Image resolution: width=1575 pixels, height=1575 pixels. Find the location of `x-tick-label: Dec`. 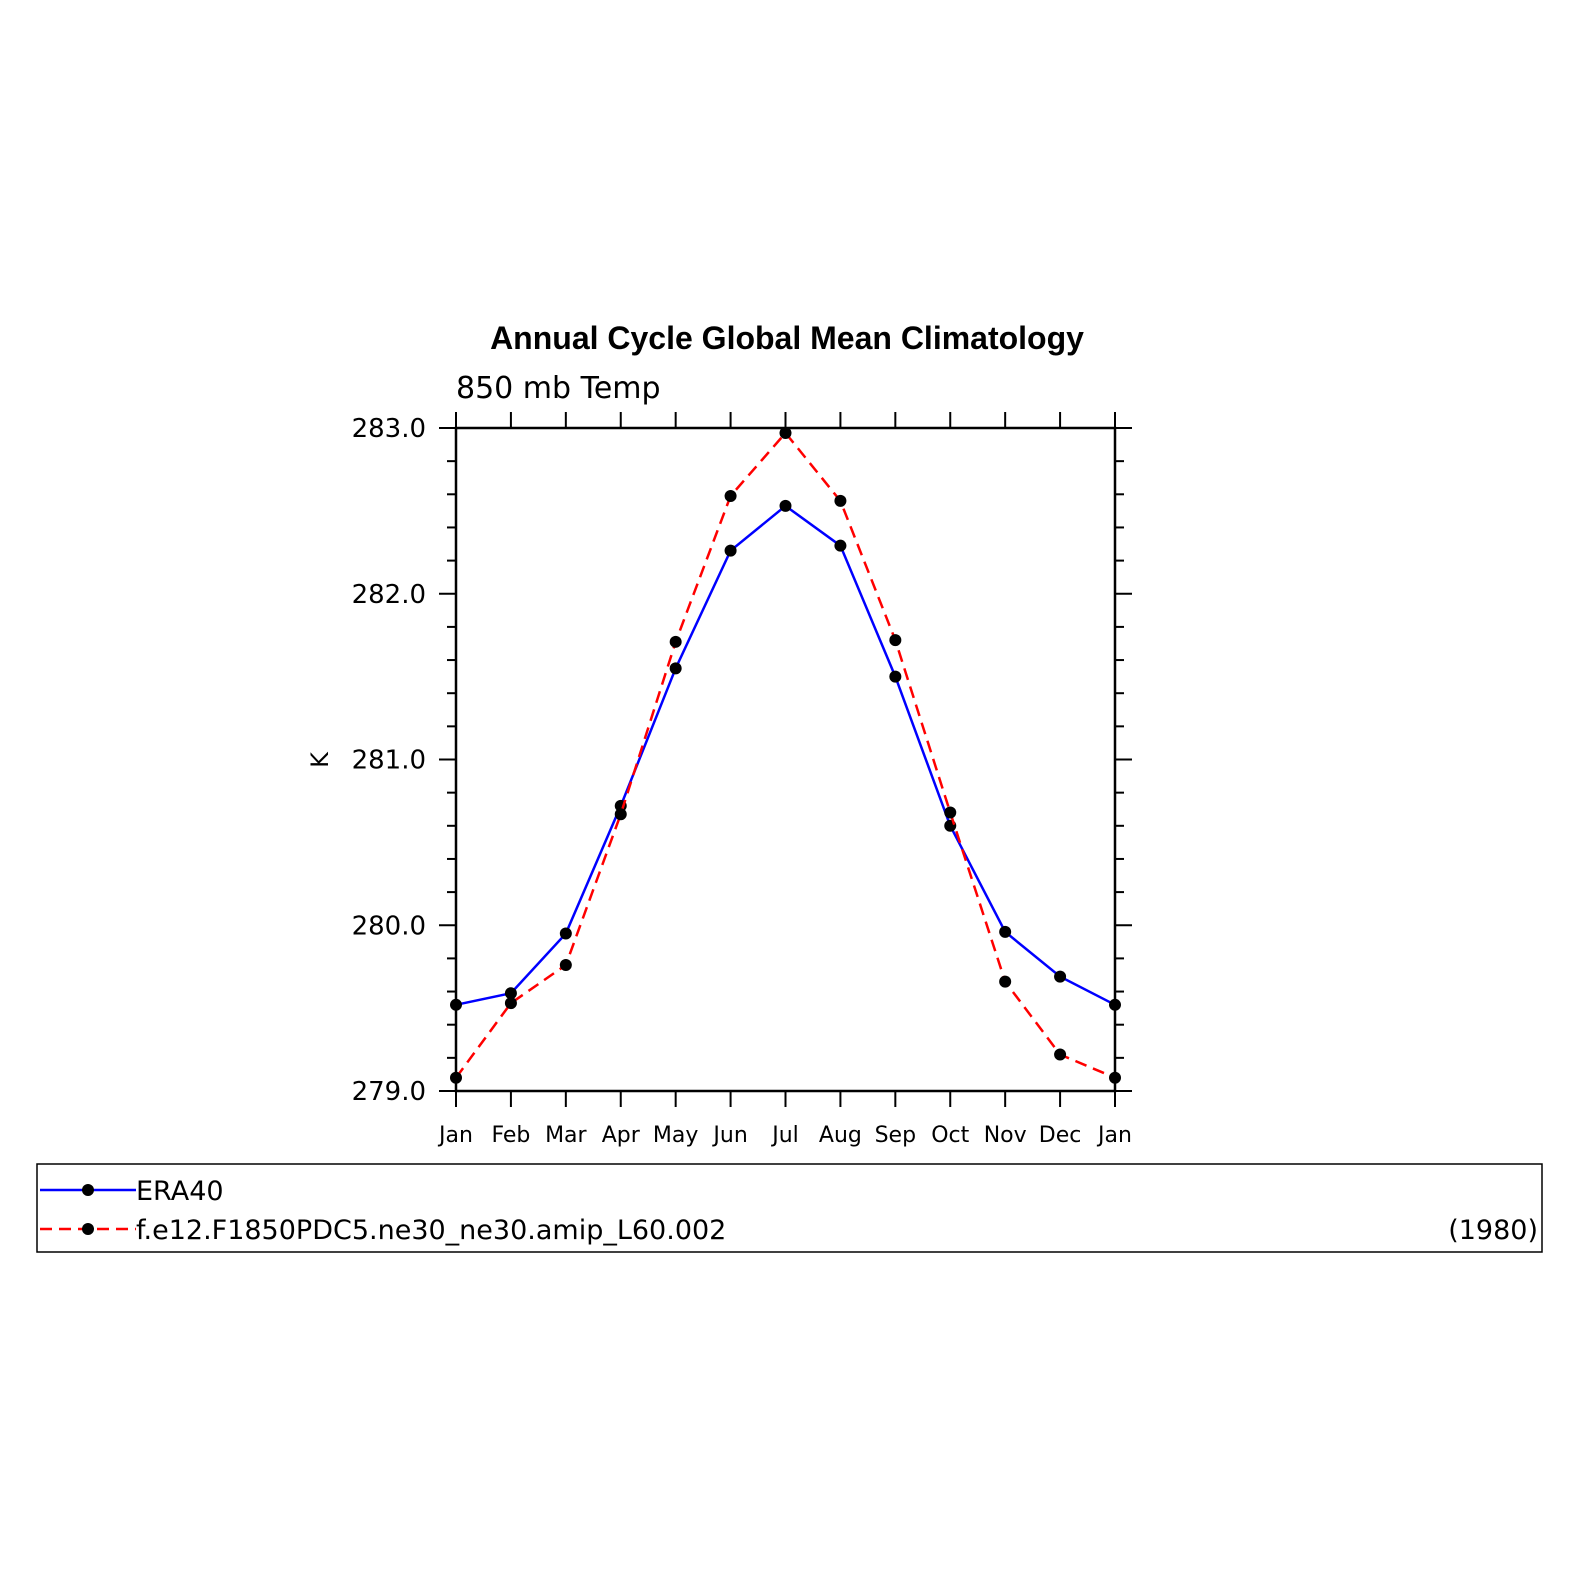

x-tick-label: Dec is located at coordinates (1060, 1135).